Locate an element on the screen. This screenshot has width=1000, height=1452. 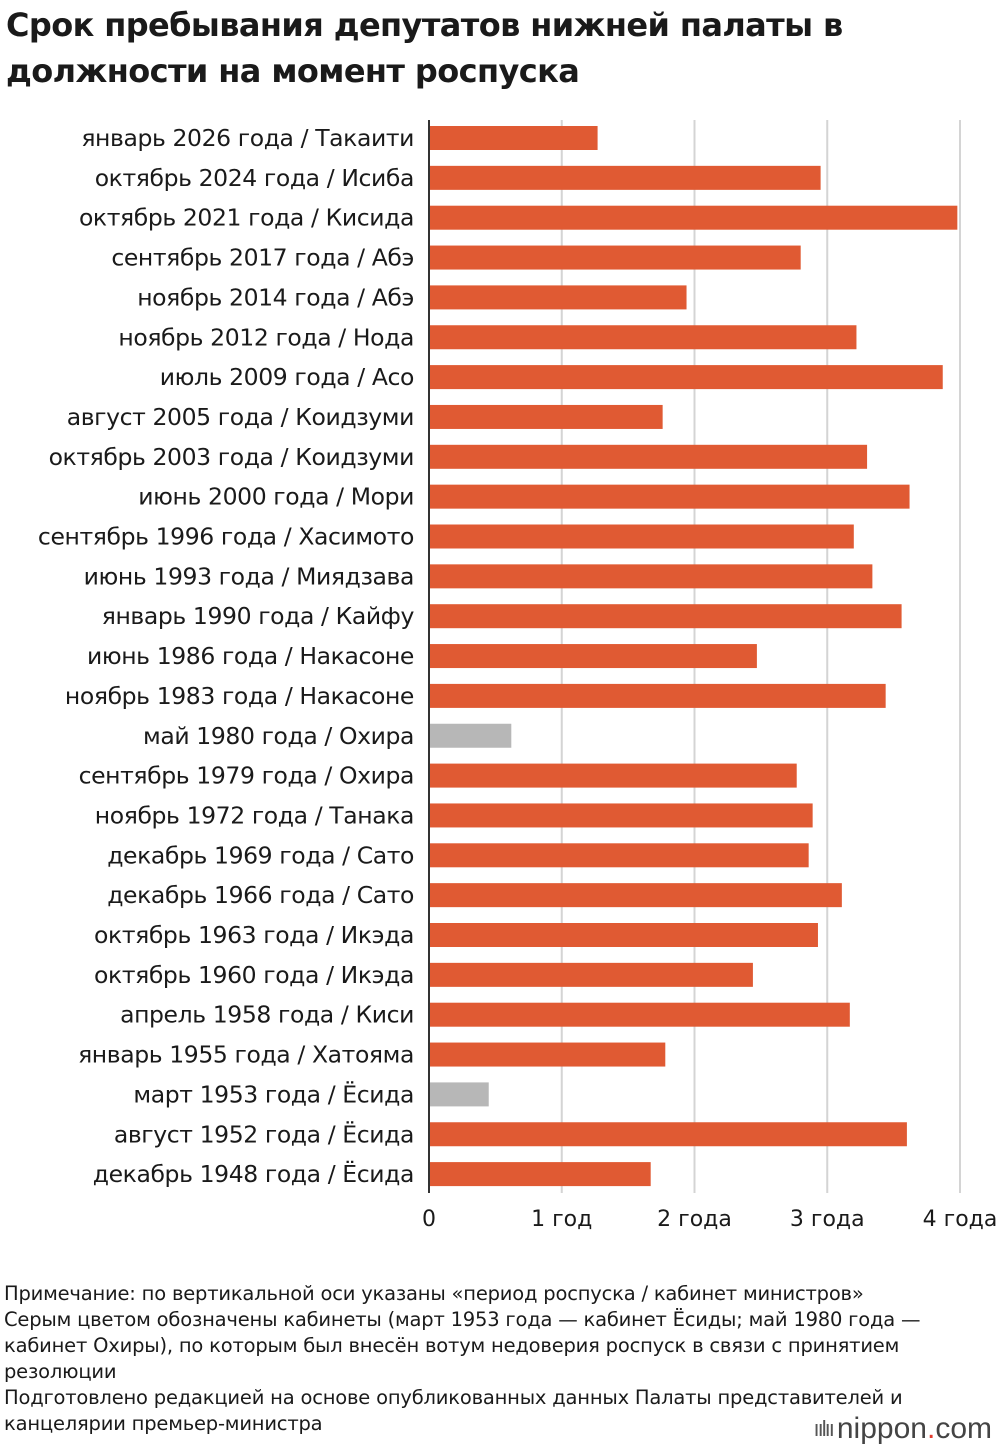
category-label: август 2005 года / Коидзуми is located at coordinates (240, 417).